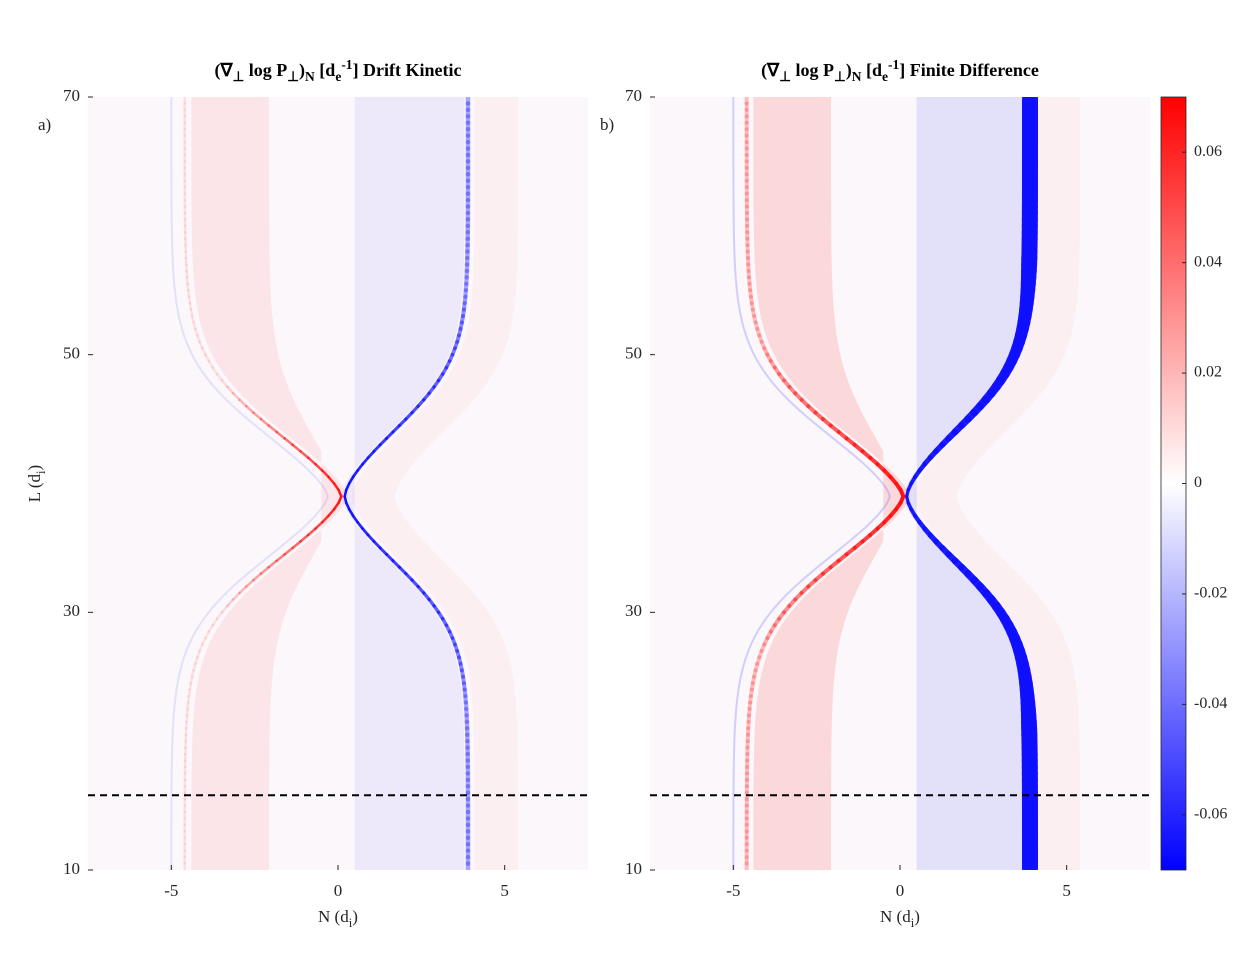 This screenshot has height=968, width=1248. Describe the element at coordinates (71, 353) in the screenshot. I see `y-tick-label: 50` at that location.